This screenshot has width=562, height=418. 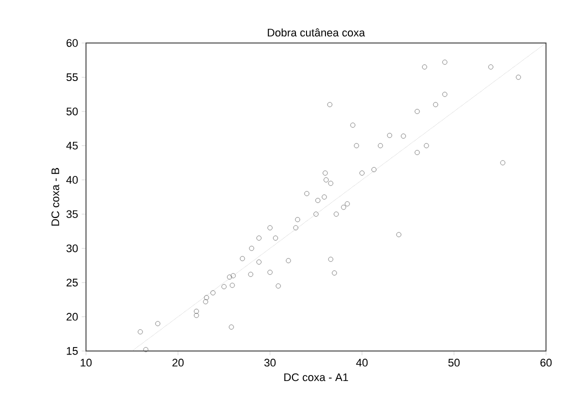 I want to click on y-tick-label: 50, so click(x=72, y=112).